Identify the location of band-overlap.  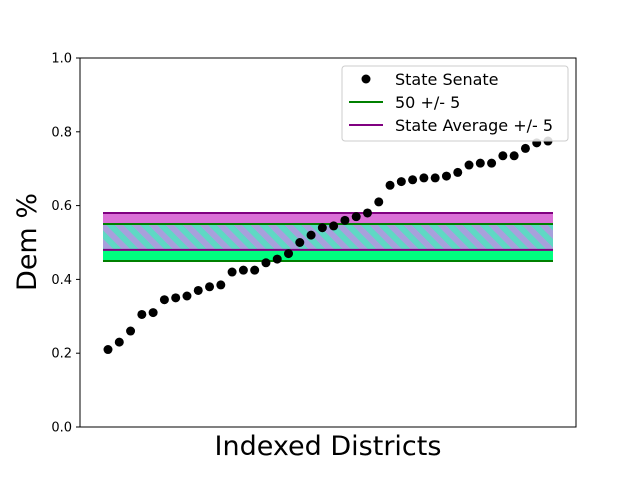
(328, 237).